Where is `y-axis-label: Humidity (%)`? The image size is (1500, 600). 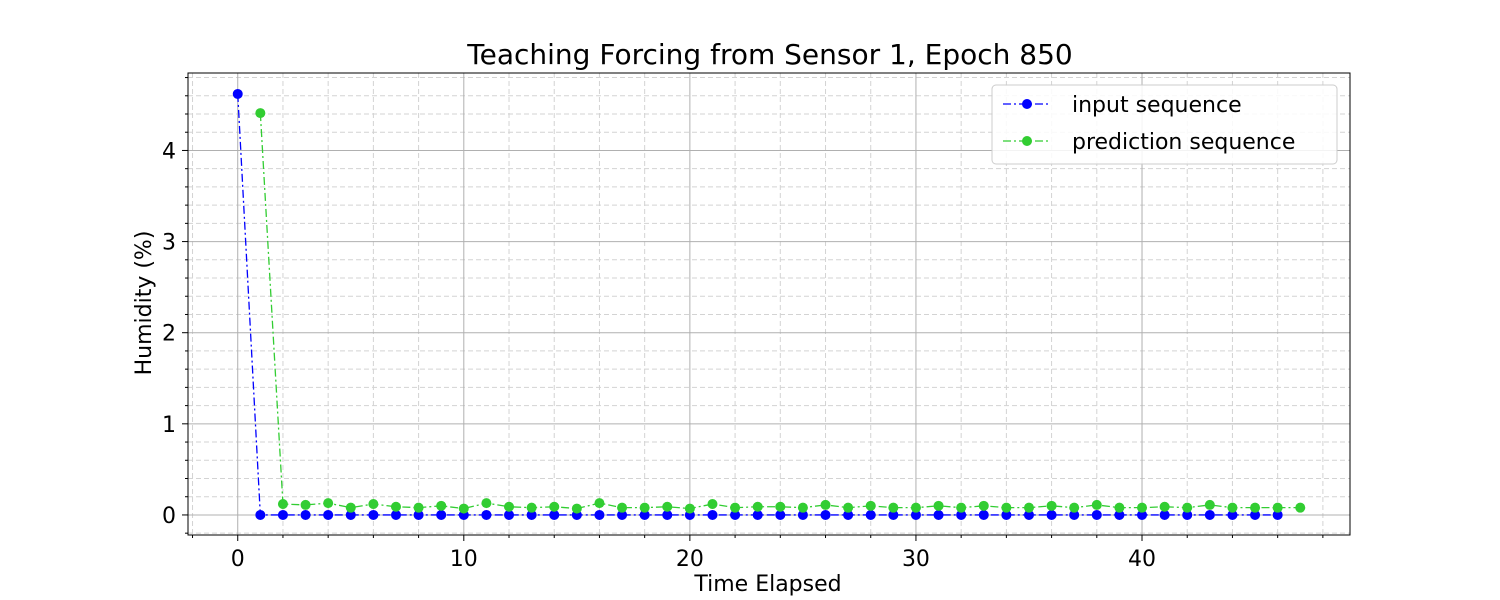 y-axis-label: Humidity (%) is located at coordinates (144, 303).